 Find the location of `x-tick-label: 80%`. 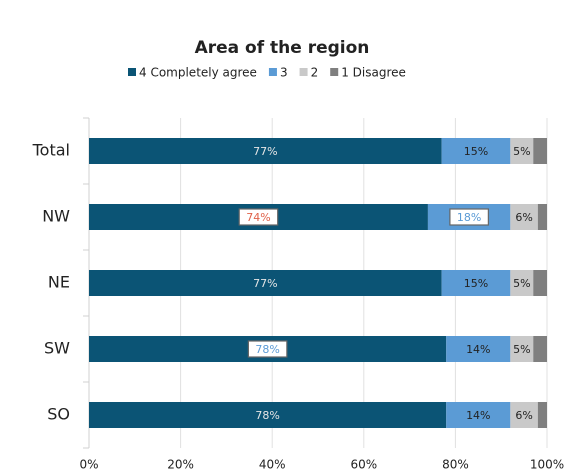

x-tick-label: 80% is located at coordinates (455, 465).